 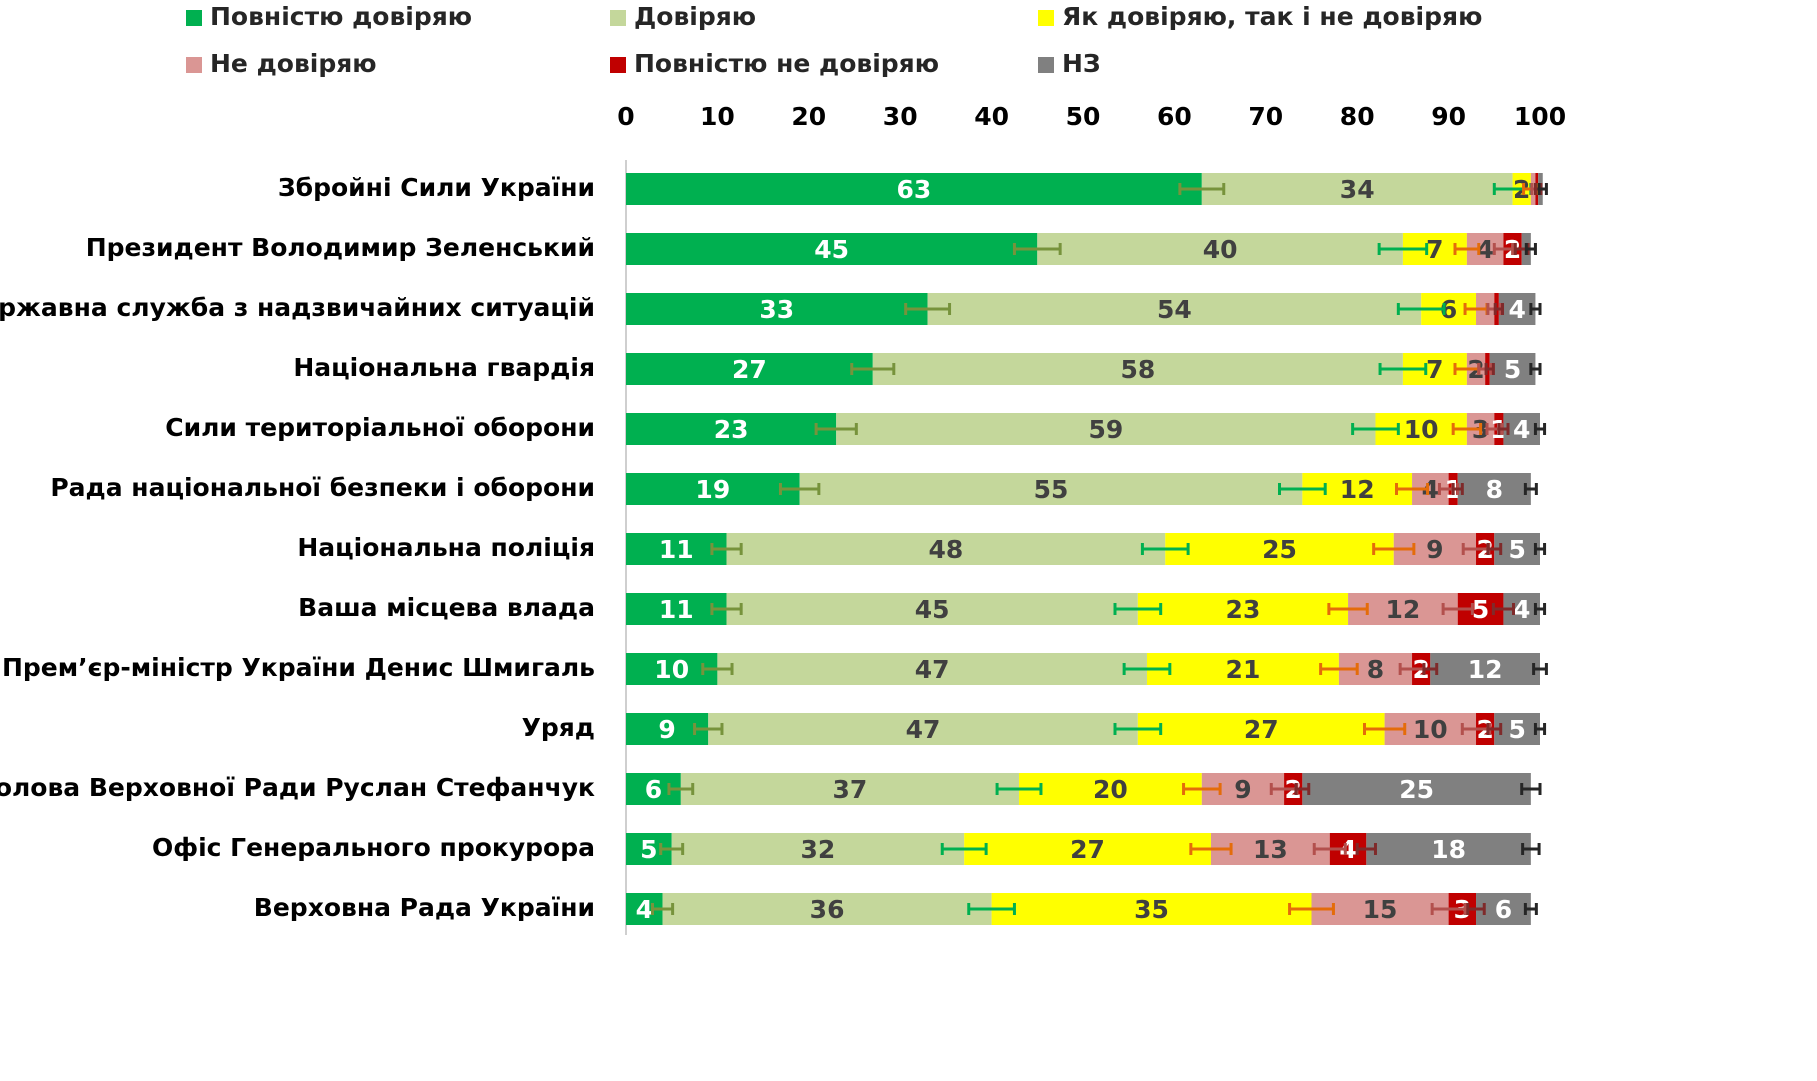 I want to click on x-tick-label: 0, so click(x=625, y=116).